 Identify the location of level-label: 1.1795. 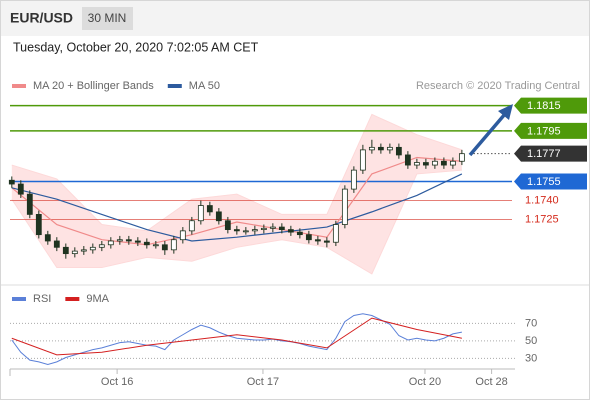
(544, 131).